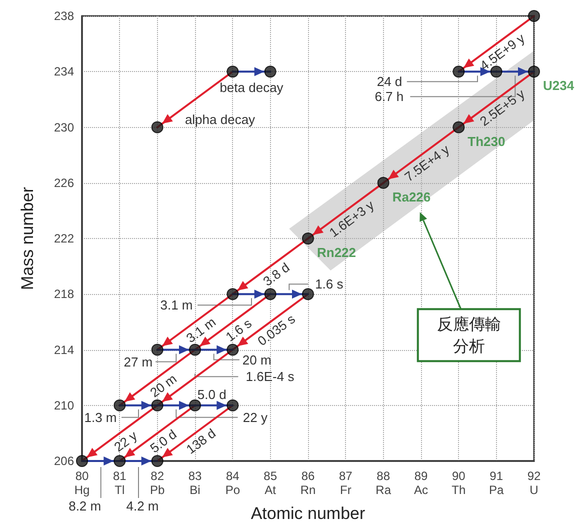  I want to click on y-tick-label: 226, so click(64, 183).